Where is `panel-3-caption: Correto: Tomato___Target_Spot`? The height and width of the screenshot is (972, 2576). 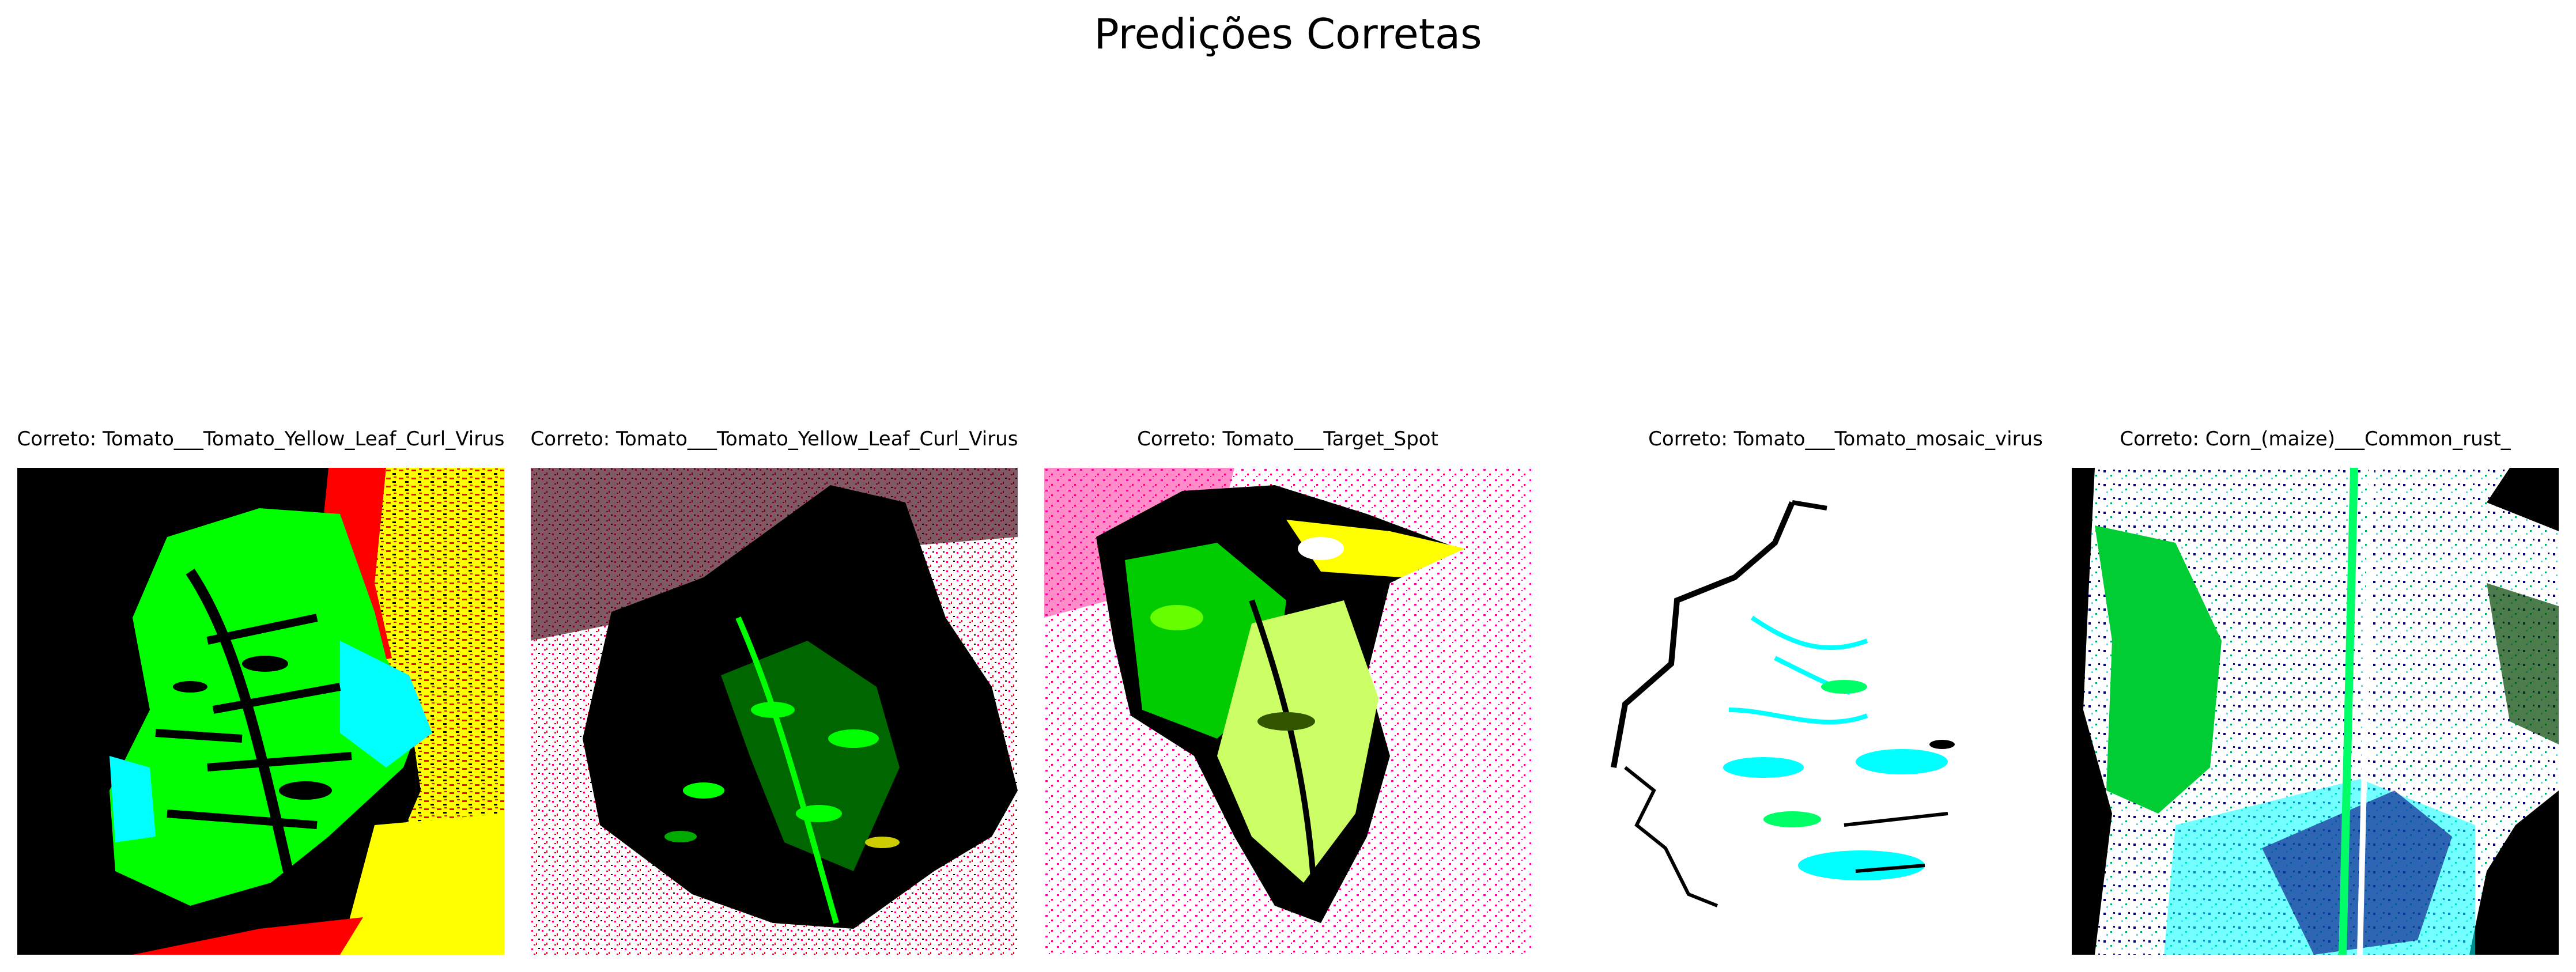
panel-3-caption: Correto: Tomato___Target_Spot is located at coordinates (1287, 439).